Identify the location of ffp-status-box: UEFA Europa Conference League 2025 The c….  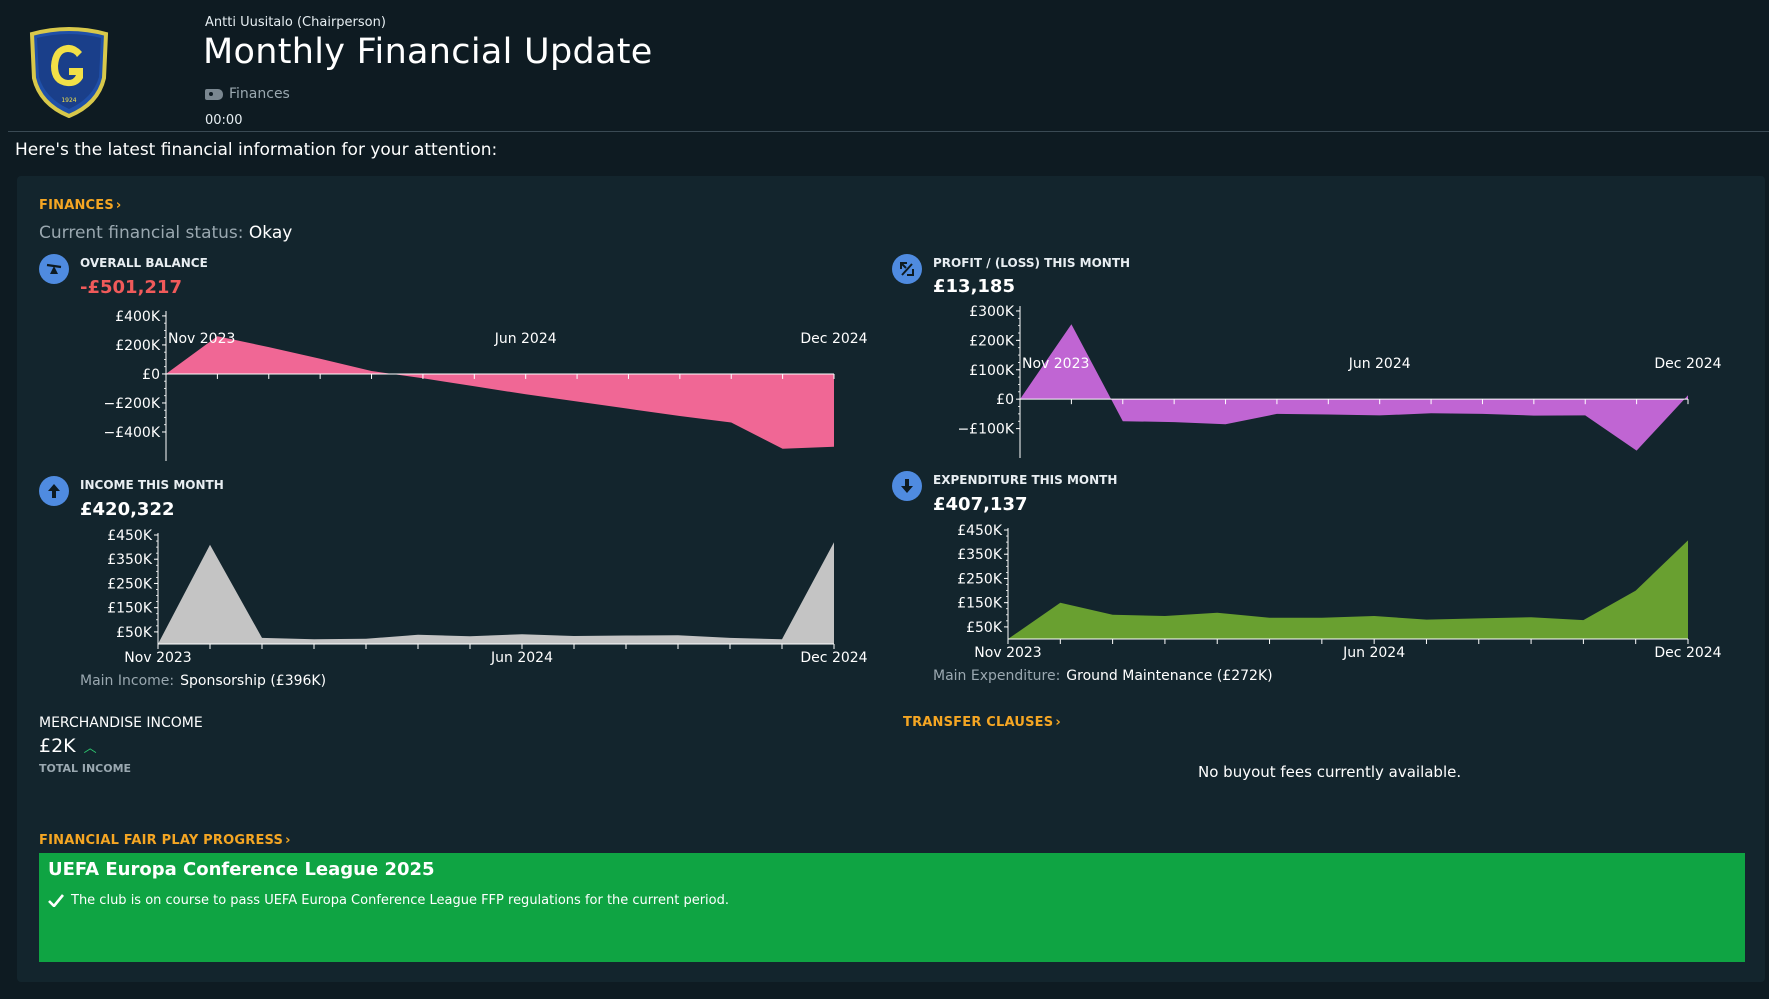
(892, 907).